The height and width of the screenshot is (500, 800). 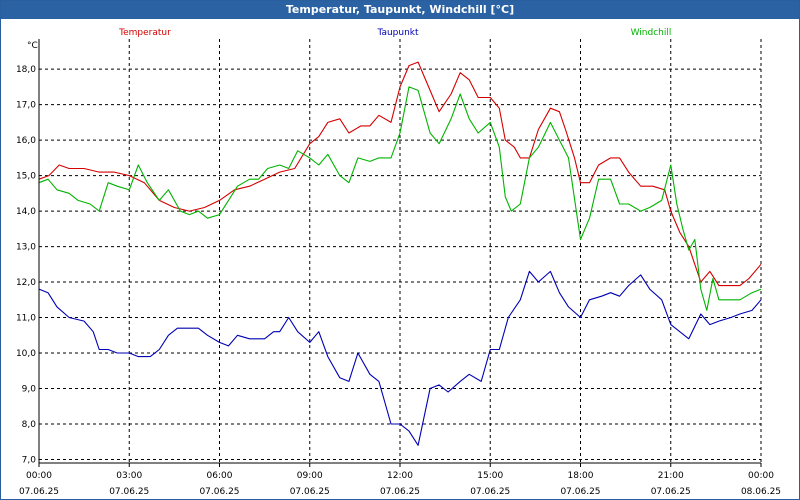 I want to click on y-tick-label: 17,0, so click(x=26, y=106).